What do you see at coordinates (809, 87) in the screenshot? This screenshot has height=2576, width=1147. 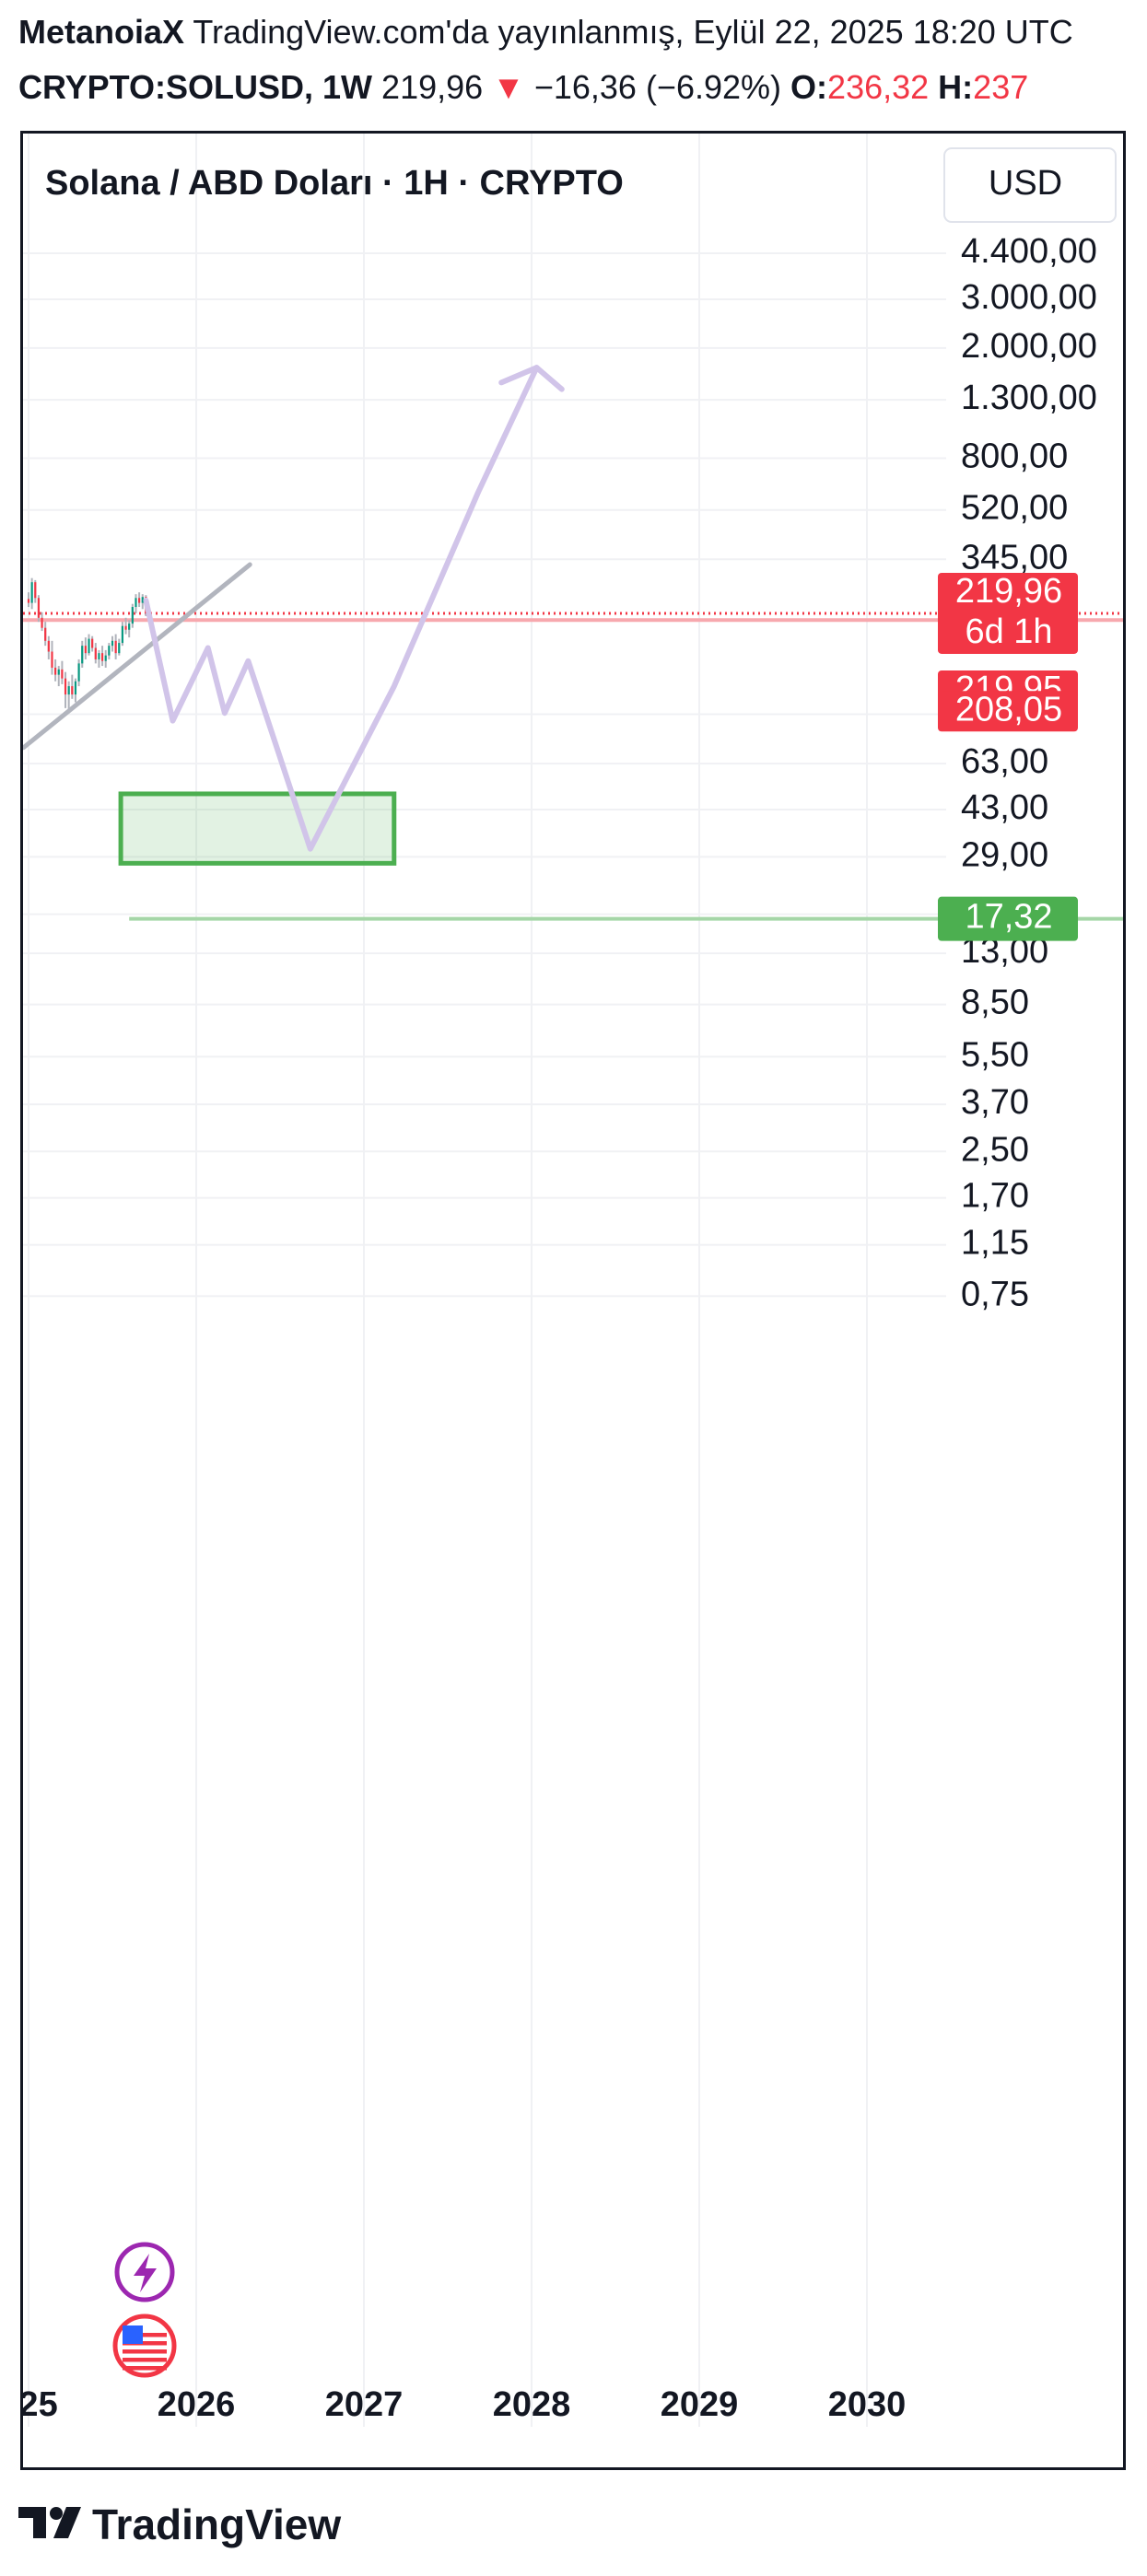 I see `open-label: O:` at bounding box center [809, 87].